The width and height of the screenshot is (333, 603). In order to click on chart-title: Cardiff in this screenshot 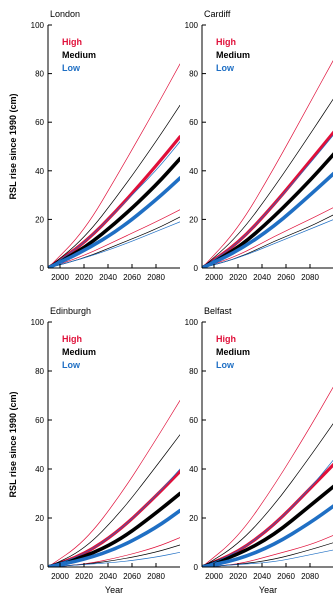, I will do `click(217, 14)`.